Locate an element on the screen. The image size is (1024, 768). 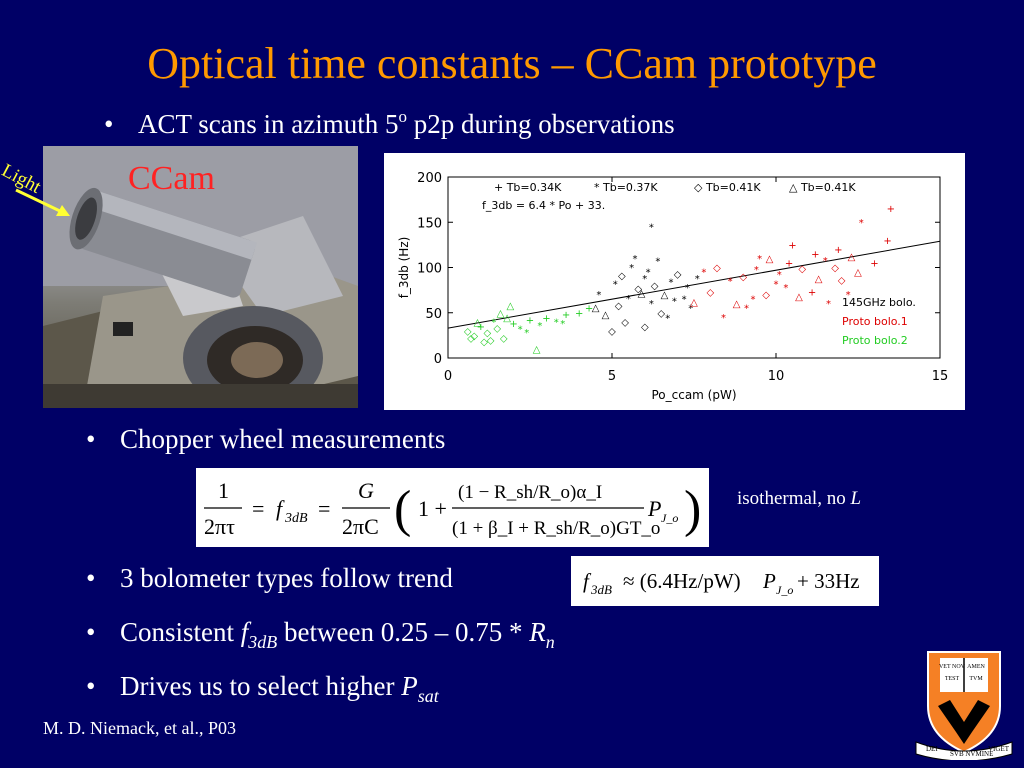
legend-top-item: △ Tb=0.41K is located at coordinates (822, 187).